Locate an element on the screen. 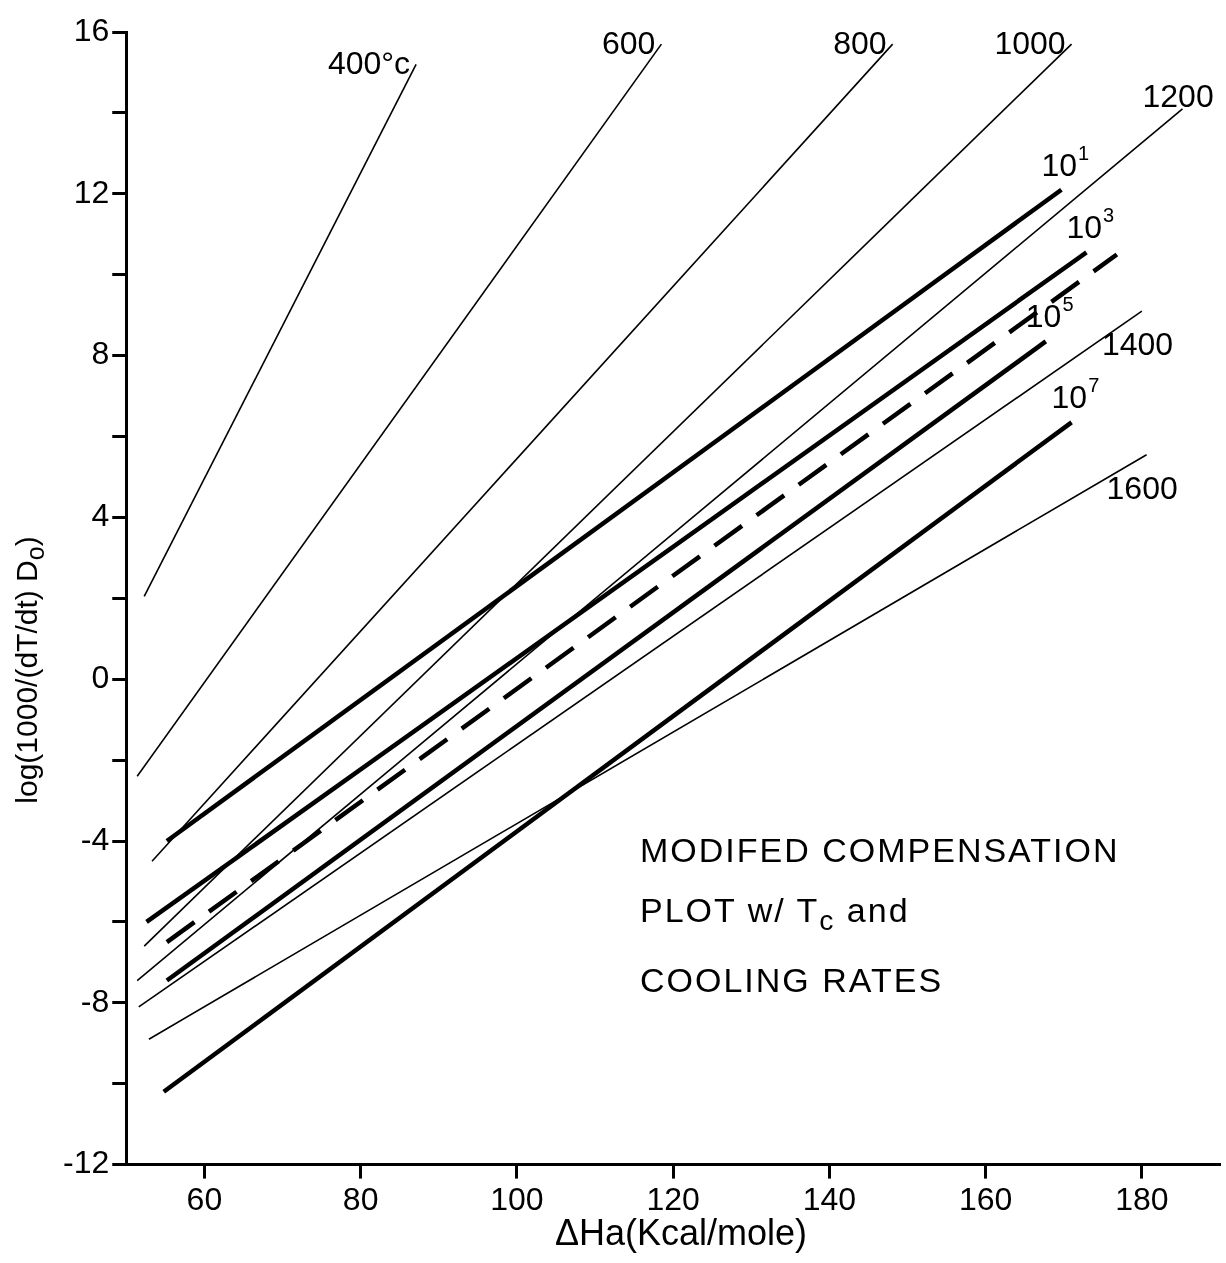 The image size is (1226, 1263). annotation: MODIFED COMPENSATION is located at coordinates (880, 850).